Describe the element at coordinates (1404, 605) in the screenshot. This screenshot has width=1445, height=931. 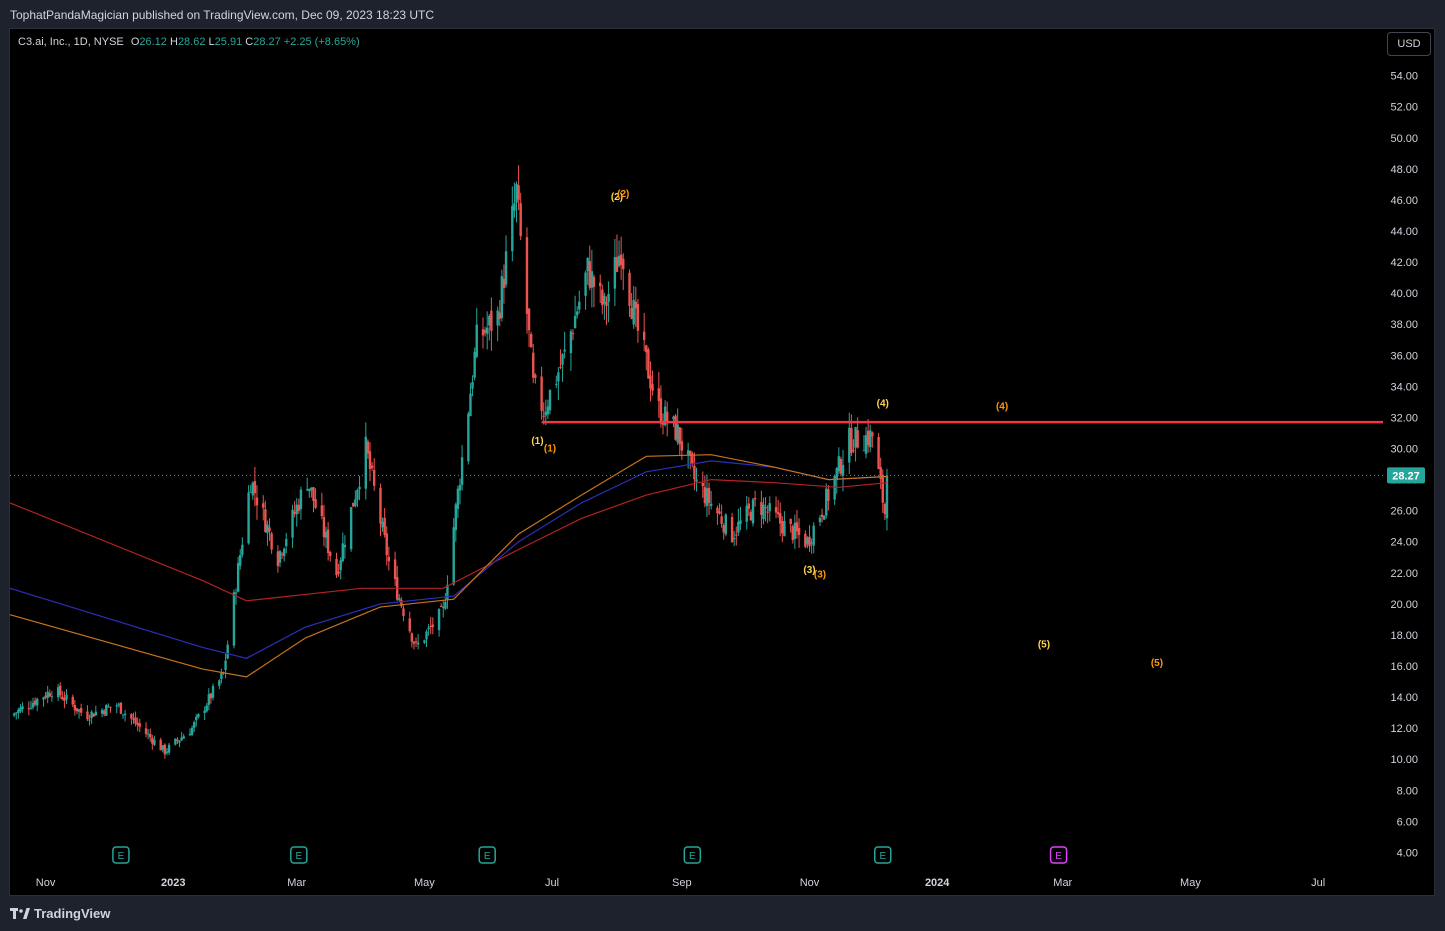
I see `y-tick-label: 20.00` at that location.